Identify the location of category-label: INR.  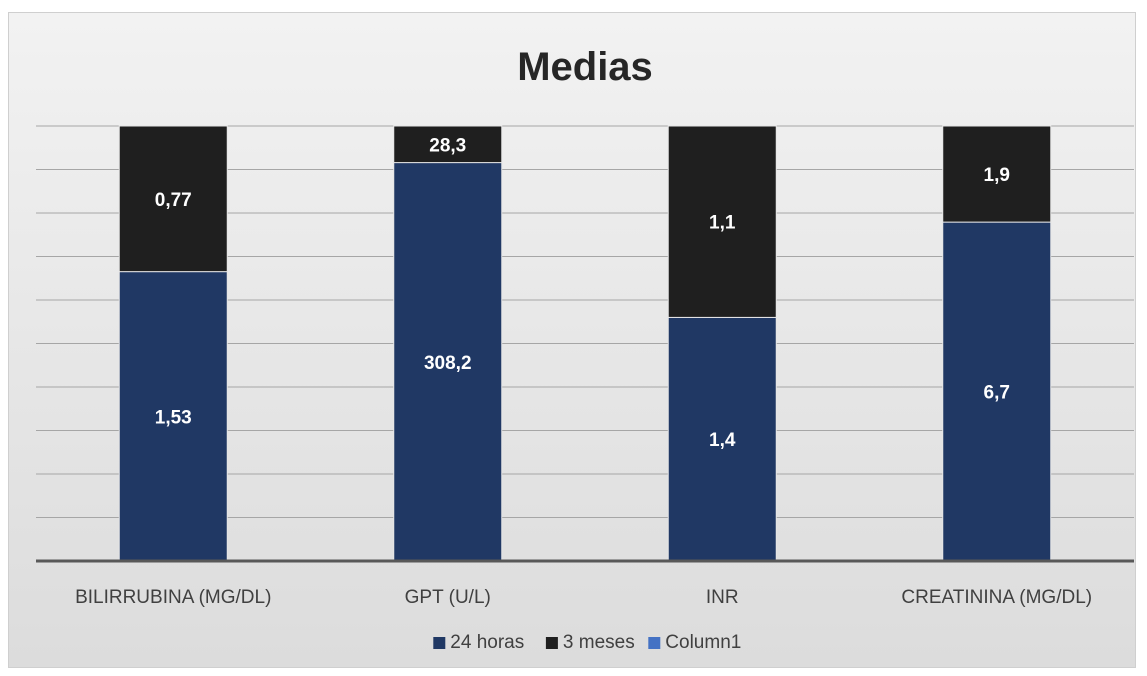
(722, 597).